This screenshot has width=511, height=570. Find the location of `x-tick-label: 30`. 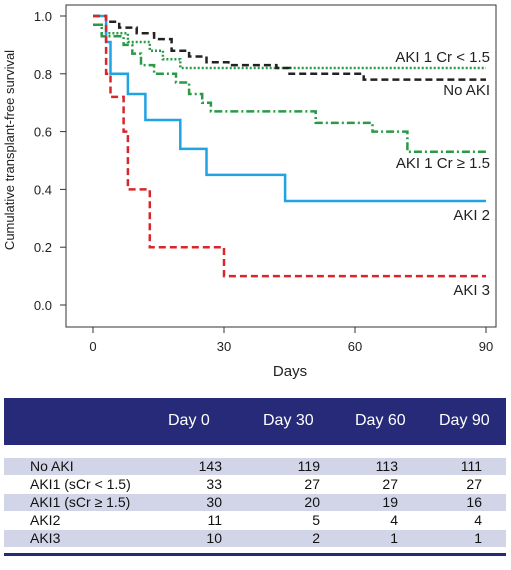

x-tick-label: 30 is located at coordinates (224, 346).